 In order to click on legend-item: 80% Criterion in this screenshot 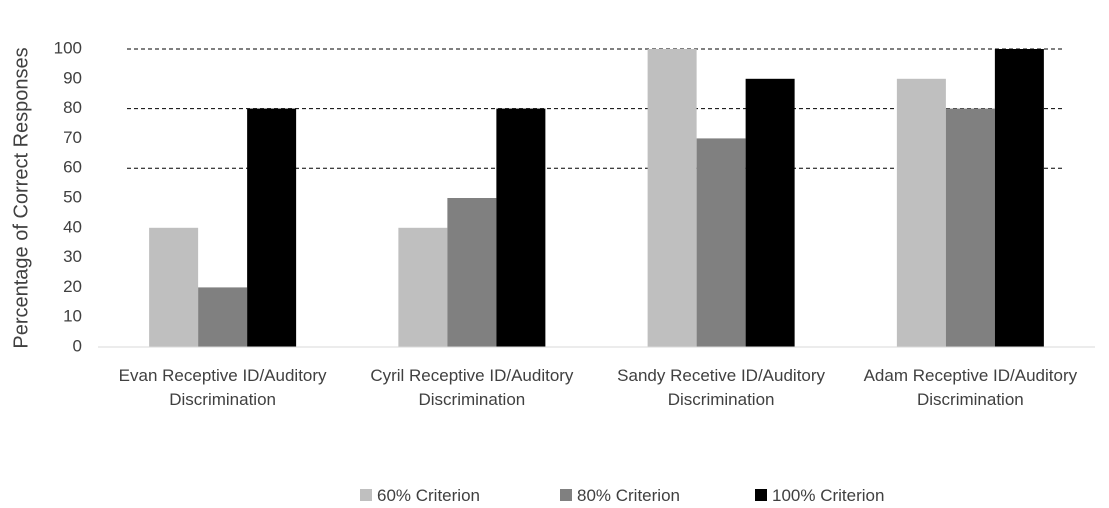, I will do `click(620, 496)`.